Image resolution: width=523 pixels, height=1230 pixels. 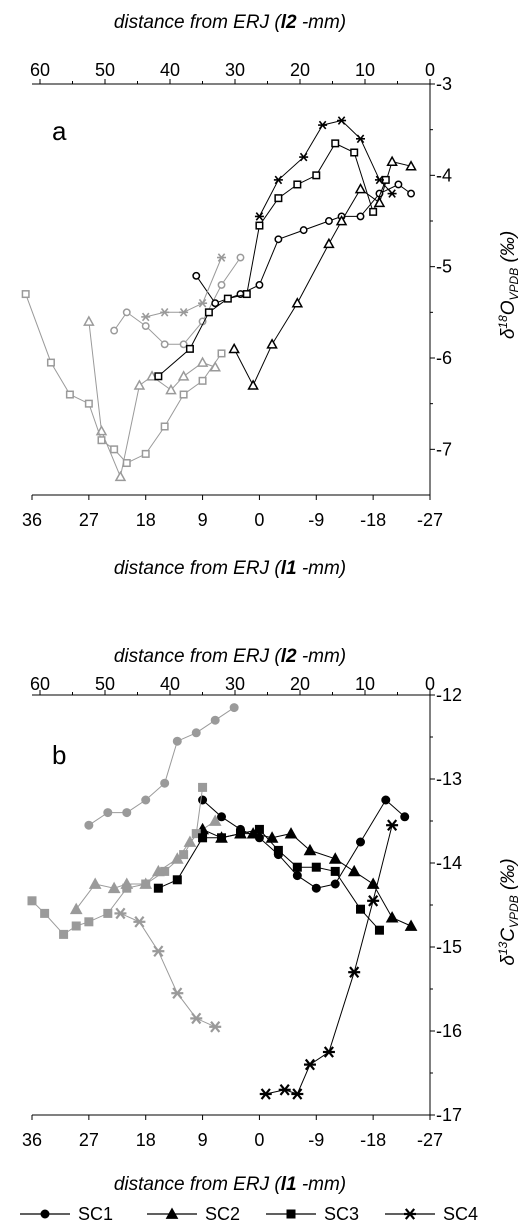 What do you see at coordinates (196, 733) in the screenshot?
I see `panel-b-sc1-grey-point-shape` at bounding box center [196, 733].